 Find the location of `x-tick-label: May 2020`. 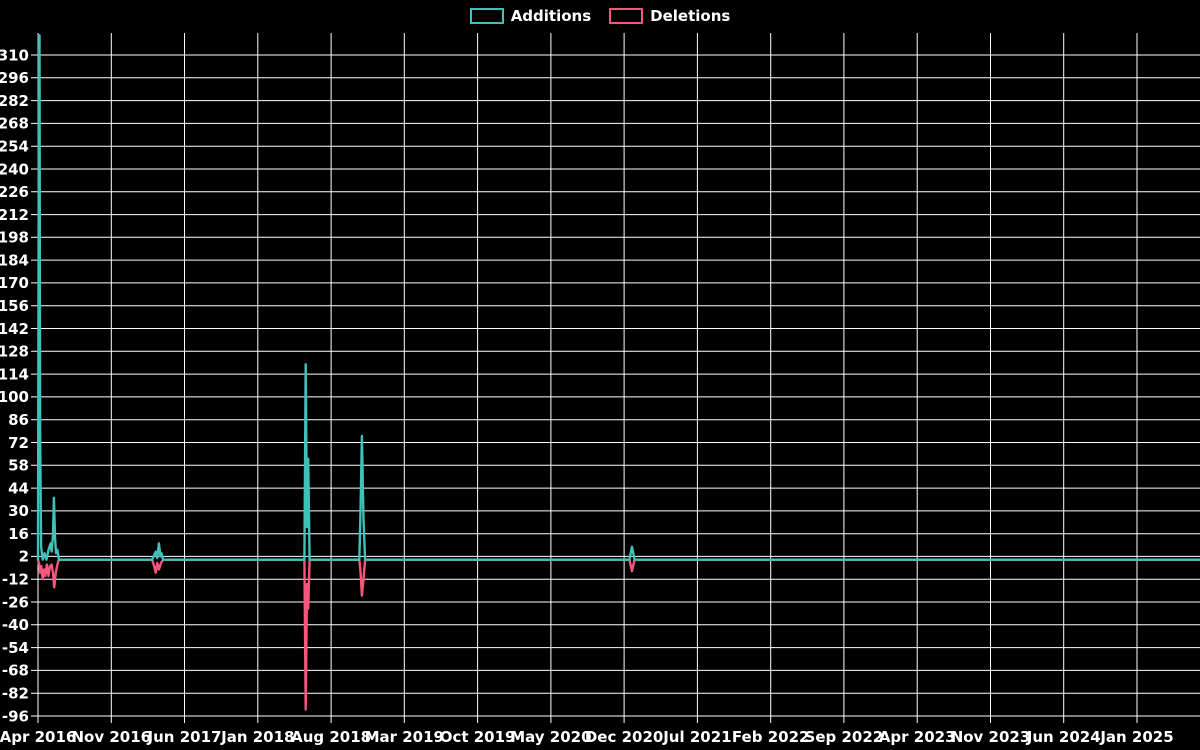

x-tick-label: May 2020 is located at coordinates (550, 737).